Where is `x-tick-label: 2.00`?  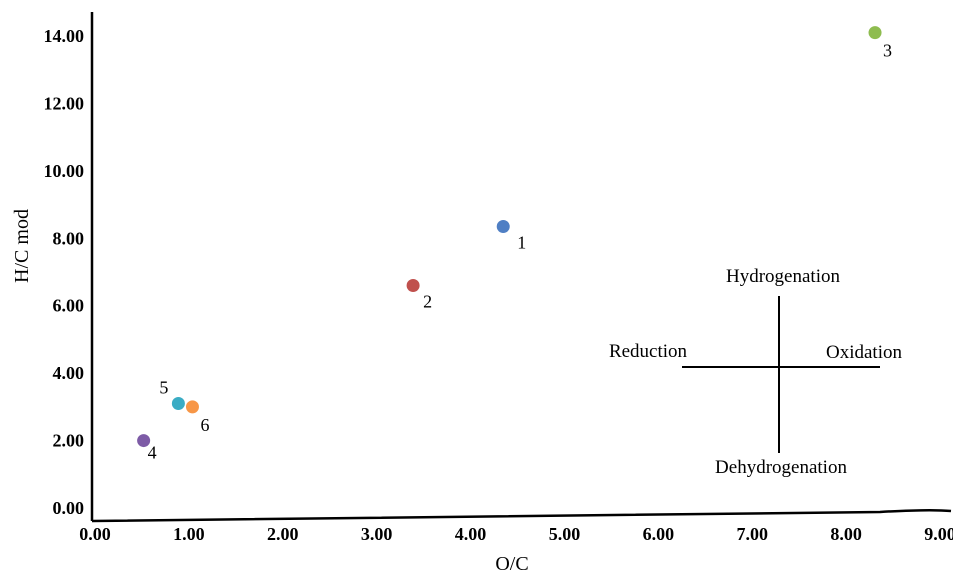 x-tick-label: 2.00 is located at coordinates (283, 534).